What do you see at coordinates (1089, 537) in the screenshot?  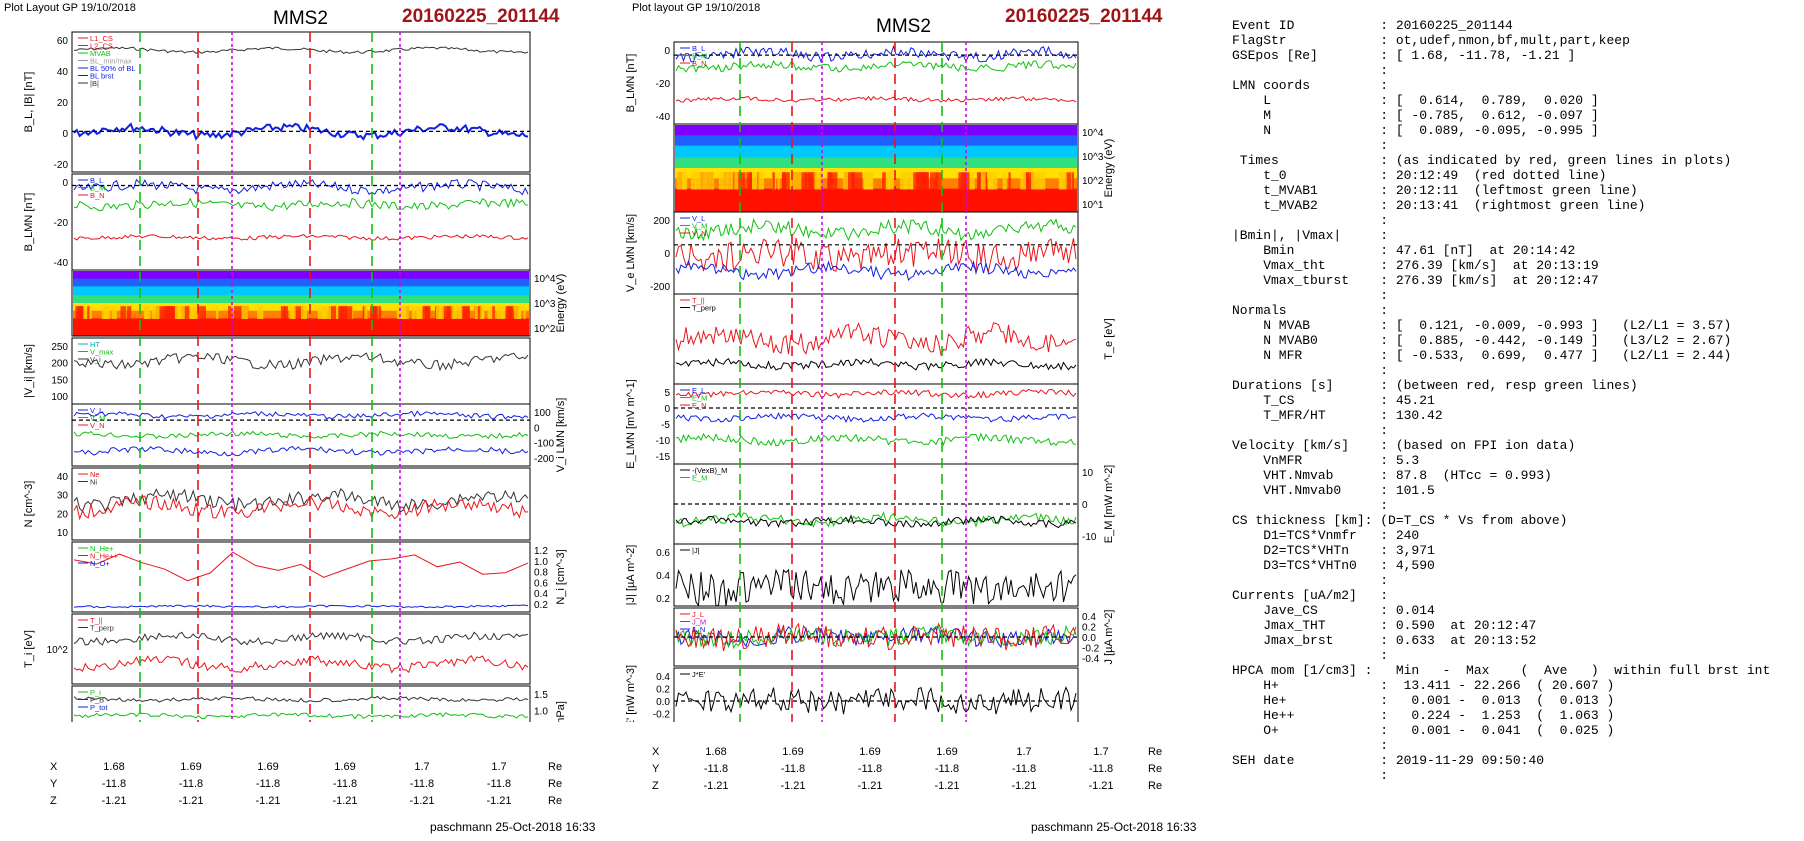 I see `tick-label: -10` at bounding box center [1089, 537].